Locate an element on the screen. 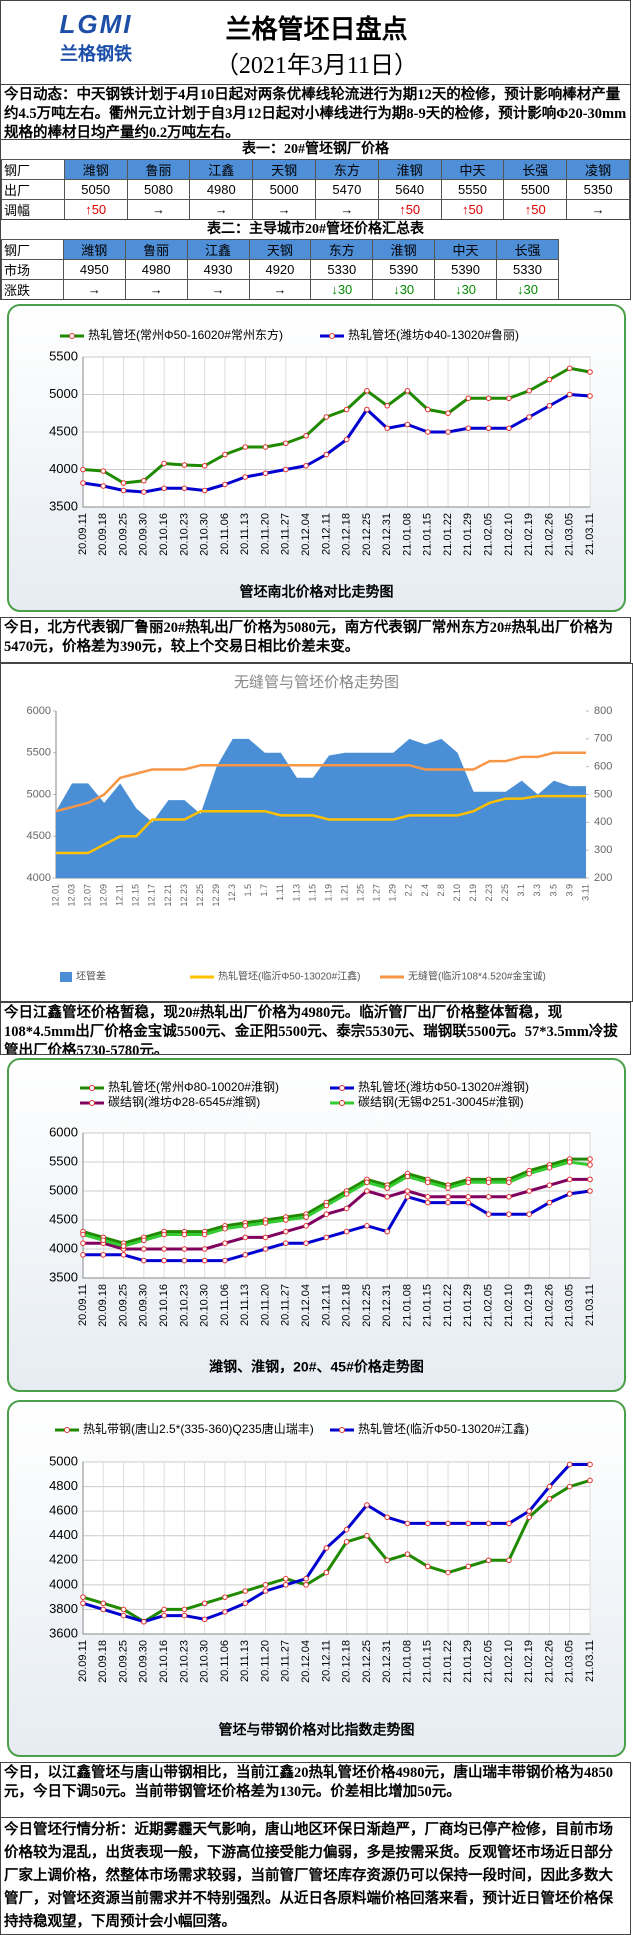 The height and width of the screenshot is (1935, 633). y2-tick-label: 300 is located at coordinates (603, 850).